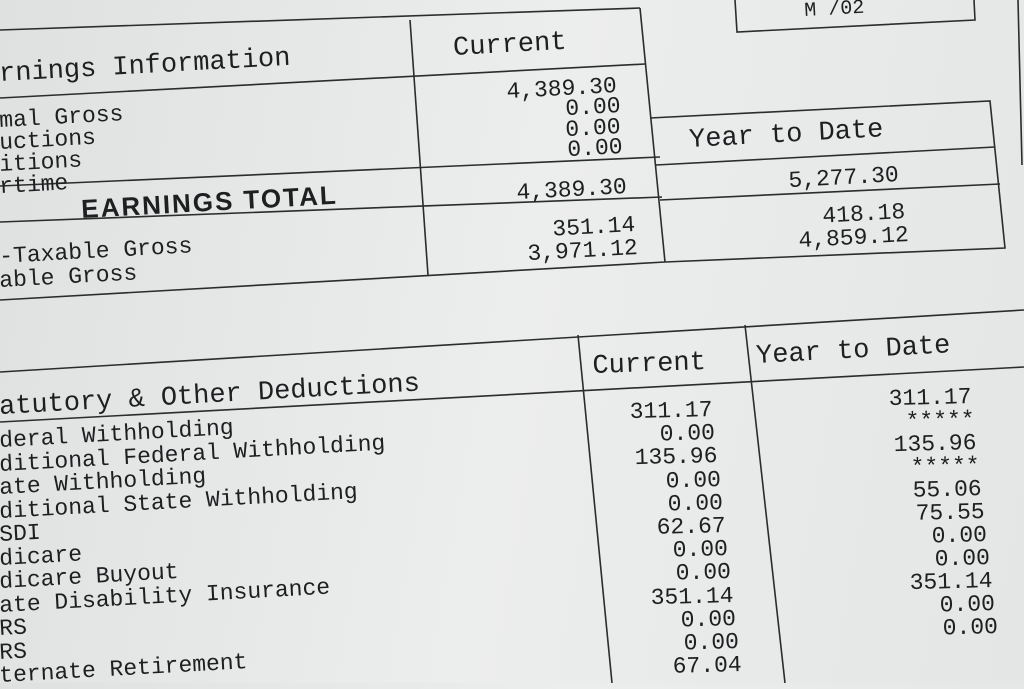 Image resolution: width=1024 pixels, height=689 pixels. Describe the element at coordinates (706, 666) in the screenshot. I see `deduction-current-value: 67.04` at that location.